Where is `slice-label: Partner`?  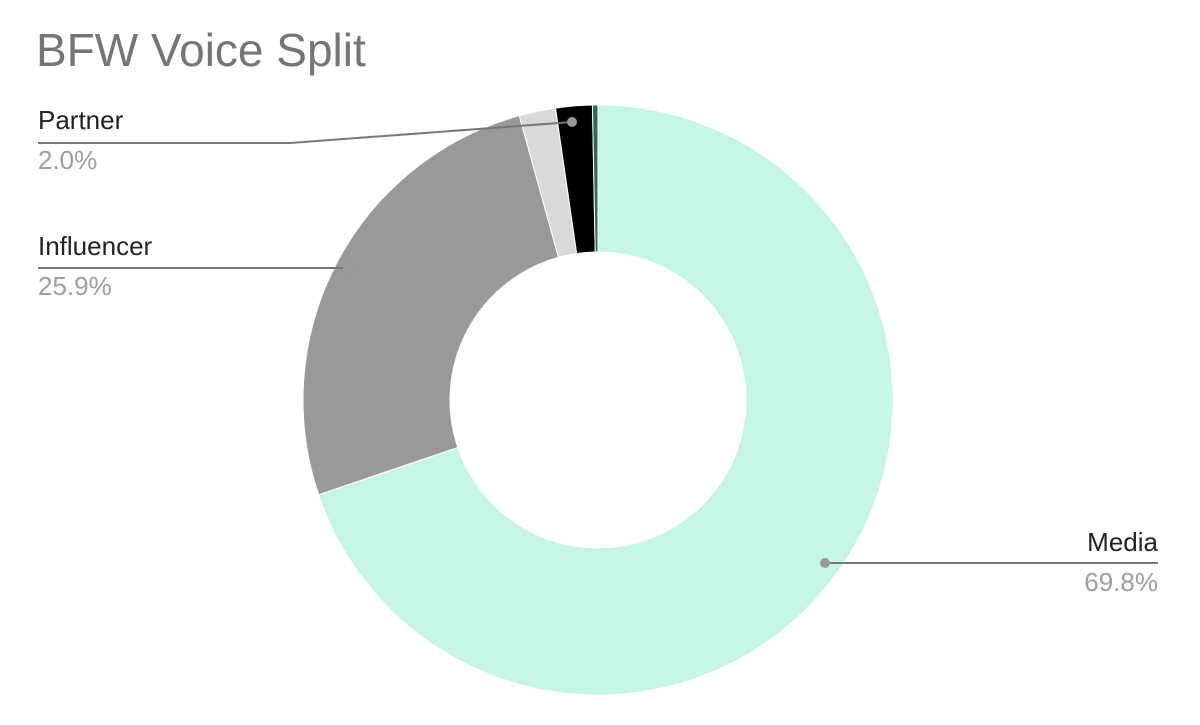
slice-label: Partner is located at coordinates (81, 120).